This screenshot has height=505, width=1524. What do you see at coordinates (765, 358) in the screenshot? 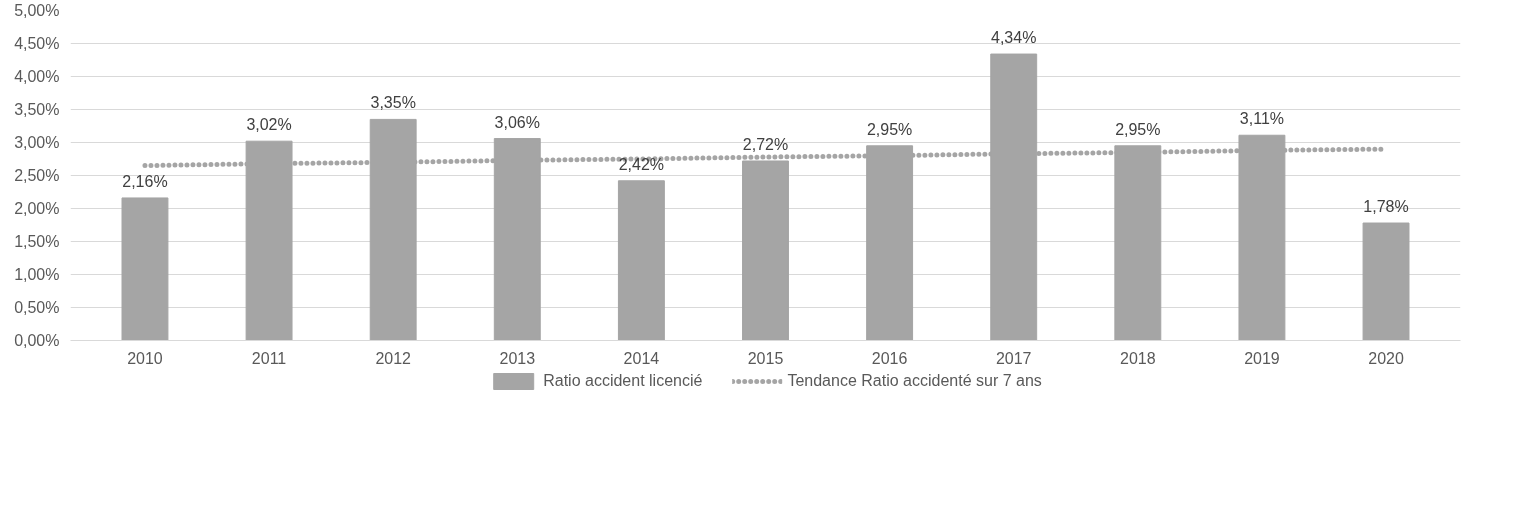
I see `x-tick-label: 2015` at bounding box center [765, 358].